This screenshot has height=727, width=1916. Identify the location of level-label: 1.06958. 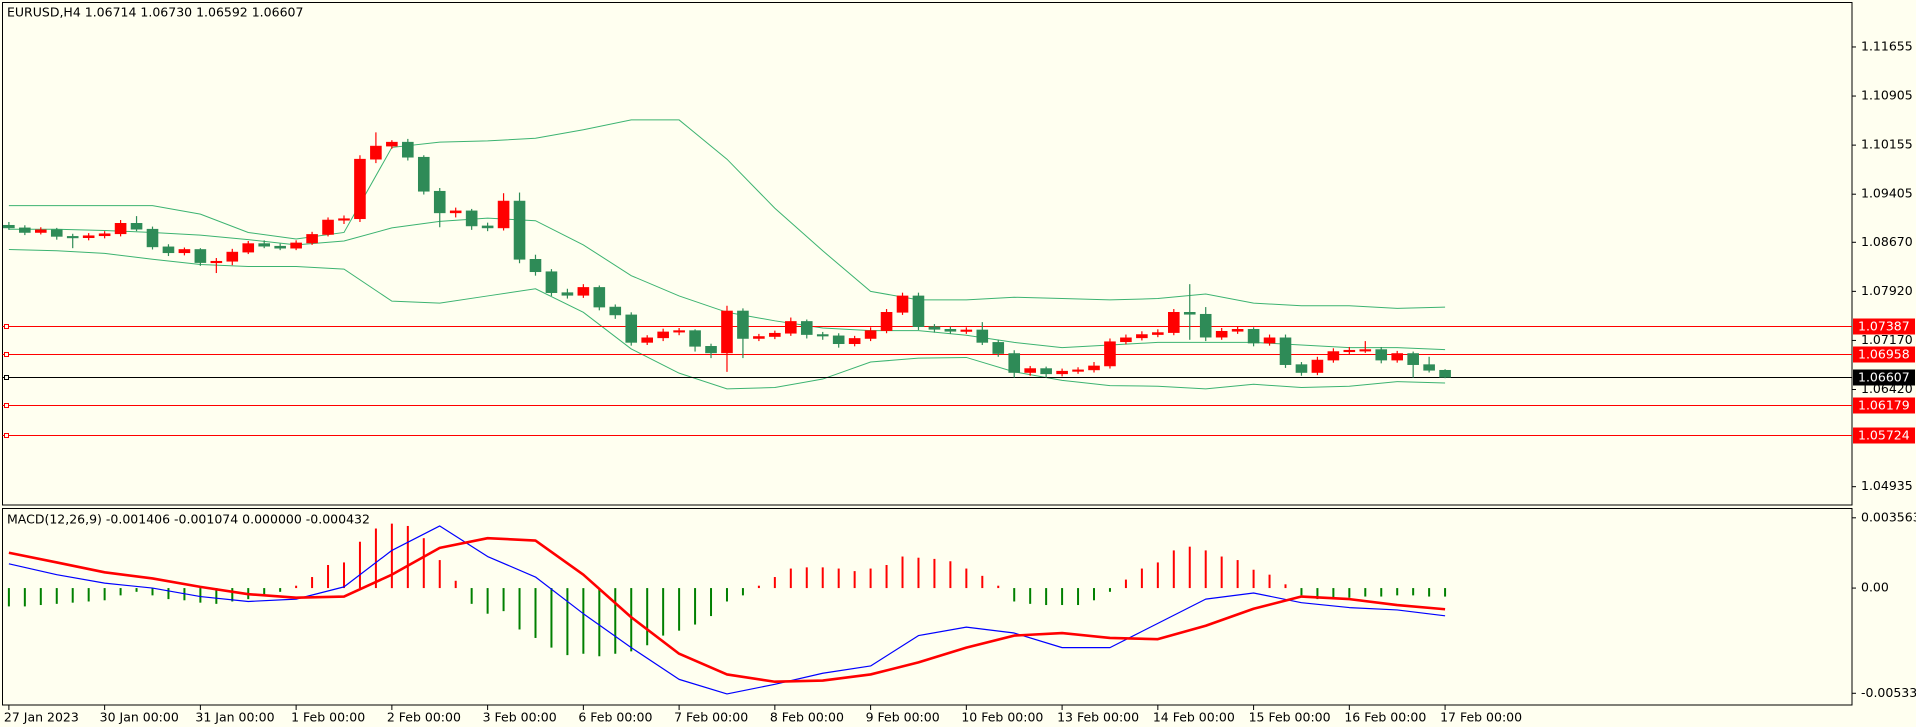
(1884, 354).